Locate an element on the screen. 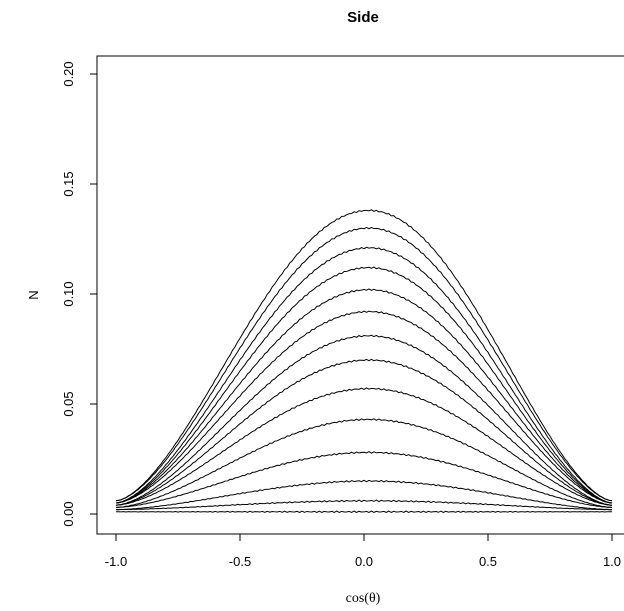 The width and height of the screenshot is (624, 611). y-tick-label: 0.10 is located at coordinates (68, 293).